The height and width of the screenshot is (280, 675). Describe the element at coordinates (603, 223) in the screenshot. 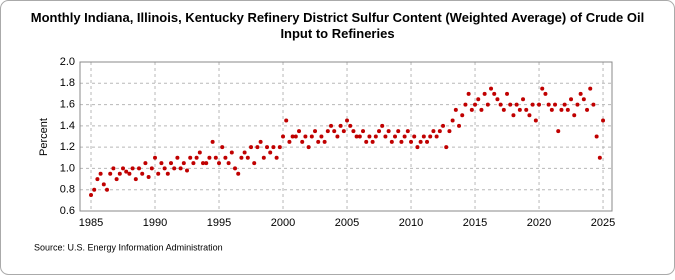

I see `x-tick-label: 2025` at that location.